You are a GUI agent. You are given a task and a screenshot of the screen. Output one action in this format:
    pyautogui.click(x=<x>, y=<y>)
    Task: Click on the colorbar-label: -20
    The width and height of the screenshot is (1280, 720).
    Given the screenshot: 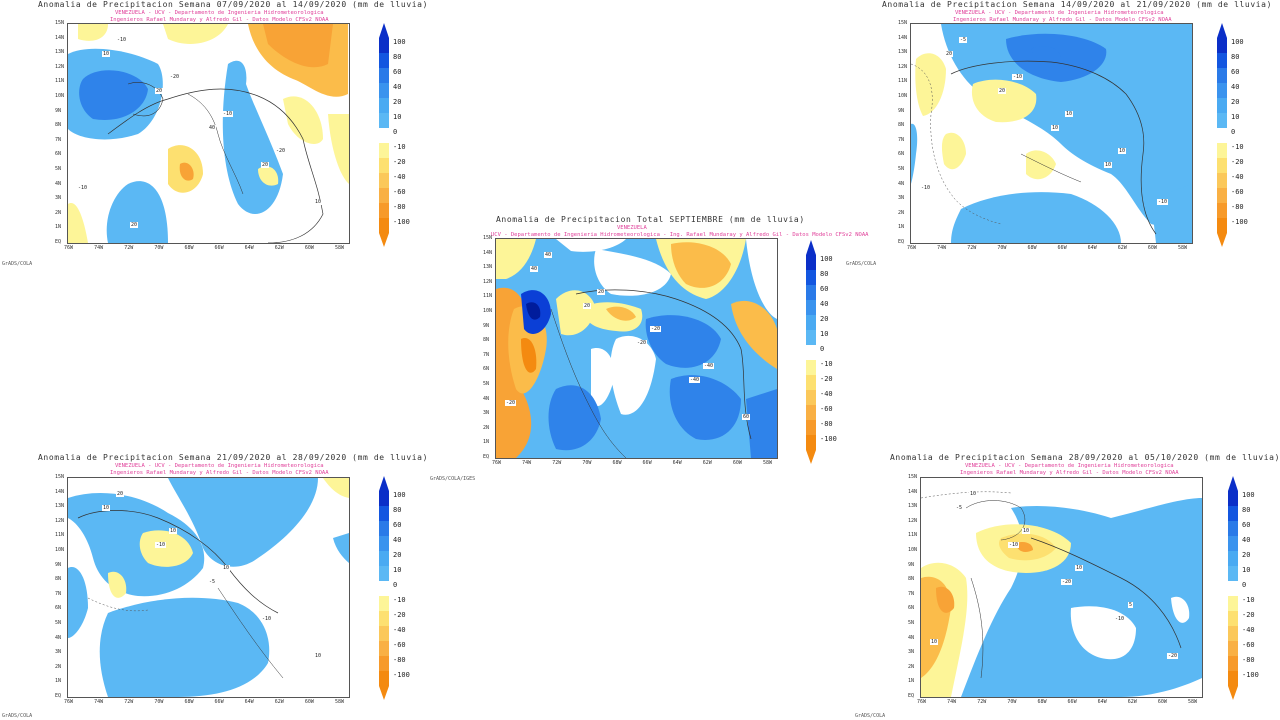 What is the action you would take?
    pyautogui.click(x=1248, y=615)
    